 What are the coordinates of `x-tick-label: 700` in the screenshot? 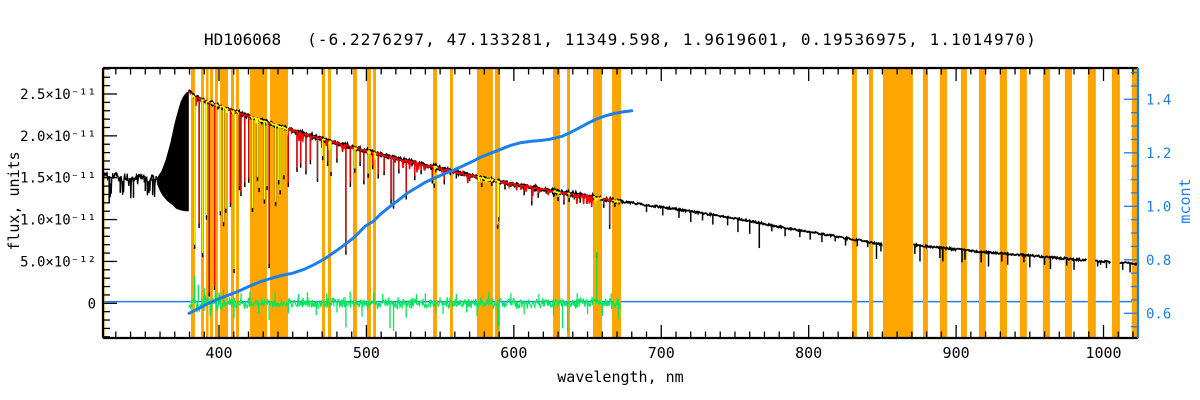 It's located at (661, 353).